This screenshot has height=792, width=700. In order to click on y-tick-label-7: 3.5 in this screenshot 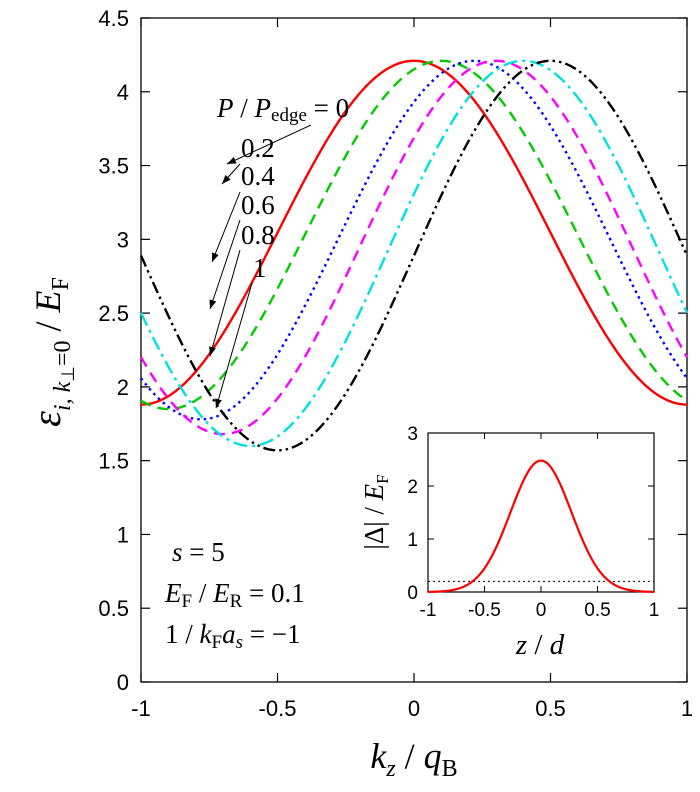, I will do `click(113, 166)`.